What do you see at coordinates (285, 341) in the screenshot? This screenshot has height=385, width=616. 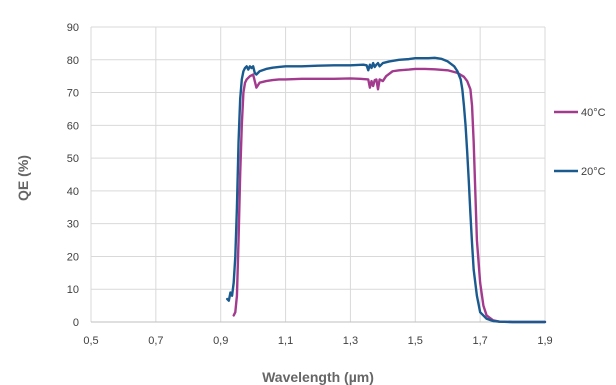 I see `x-tick-label: 1,1` at bounding box center [285, 341].